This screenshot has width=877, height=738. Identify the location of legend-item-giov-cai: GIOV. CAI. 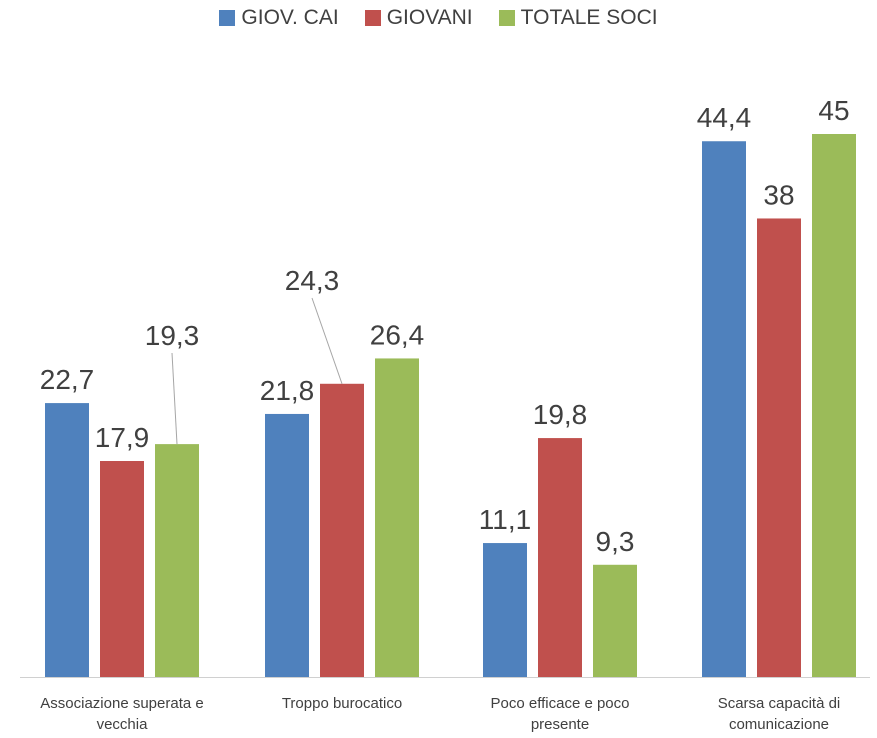
(279, 18).